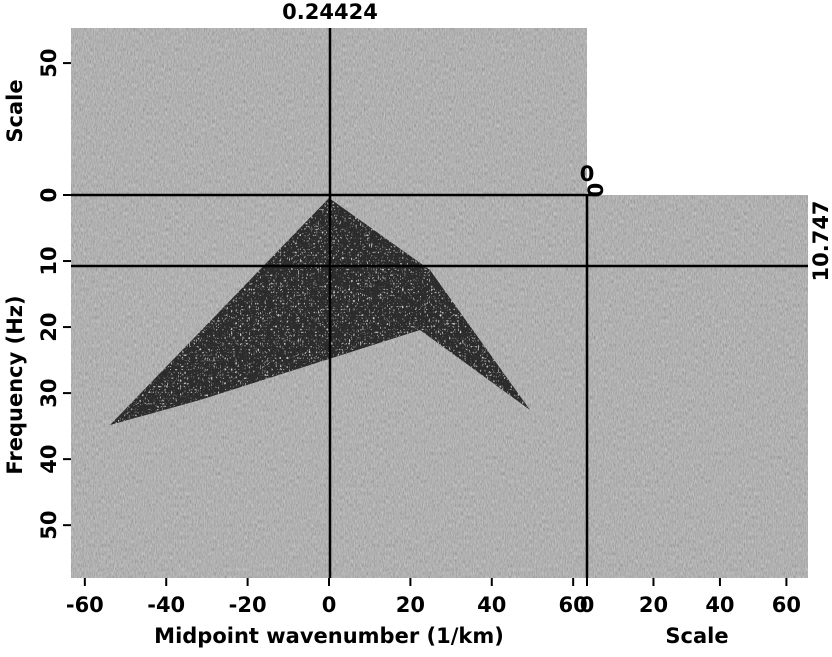 This screenshot has width=832, height=657. What do you see at coordinates (15, 384) in the screenshot?
I see `y-axis-title: Frequency (Hz)` at bounding box center [15, 384].